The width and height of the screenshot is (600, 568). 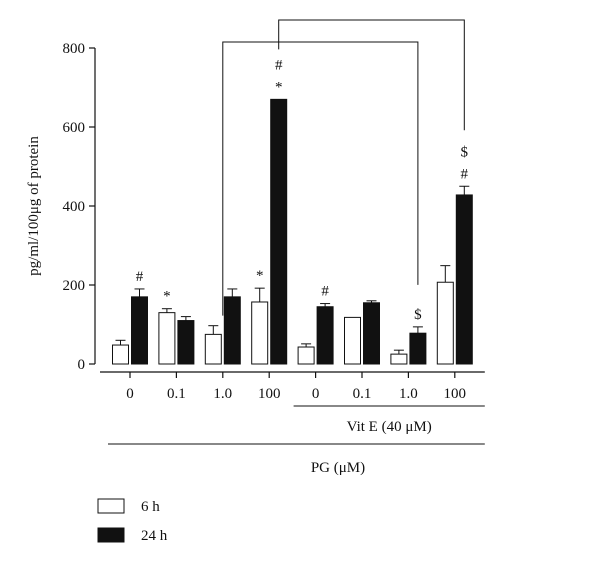 What do you see at coordinates (82, 365) in the screenshot?
I see `y-tick-label: 0` at bounding box center [82, 365].